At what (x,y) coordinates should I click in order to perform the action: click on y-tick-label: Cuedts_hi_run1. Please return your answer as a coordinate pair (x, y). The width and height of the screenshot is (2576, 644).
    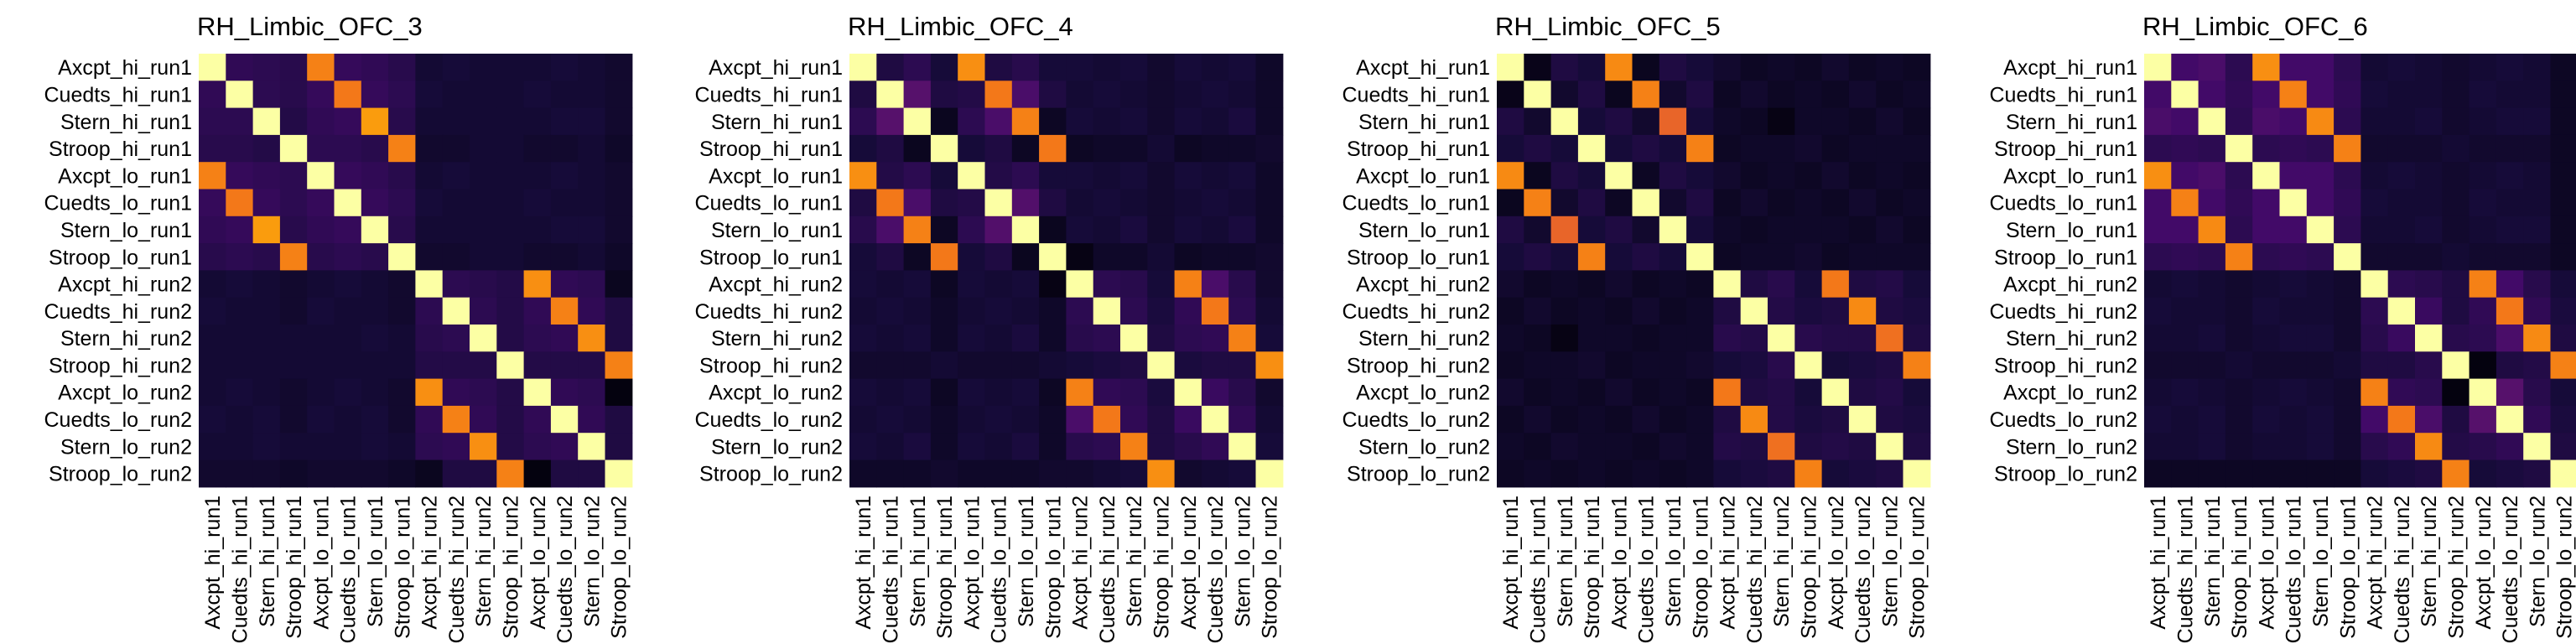
    Looking at the image, I should click on (1416, 94).